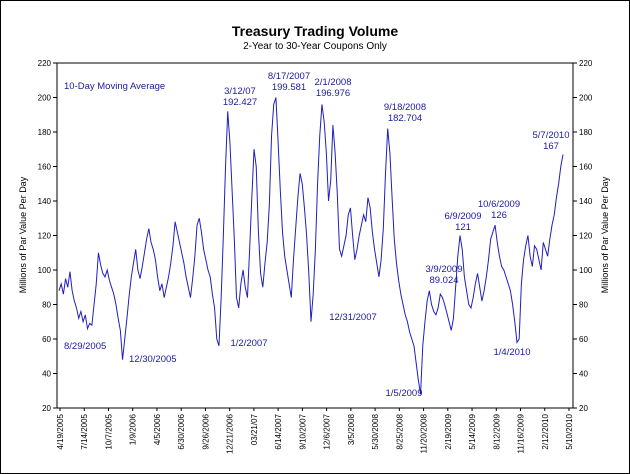 This screenshot has width=630, height=474. Describe the element at coordinates (405, 118) in the screenshot. I see `annotation-label: 182.704` at that location.